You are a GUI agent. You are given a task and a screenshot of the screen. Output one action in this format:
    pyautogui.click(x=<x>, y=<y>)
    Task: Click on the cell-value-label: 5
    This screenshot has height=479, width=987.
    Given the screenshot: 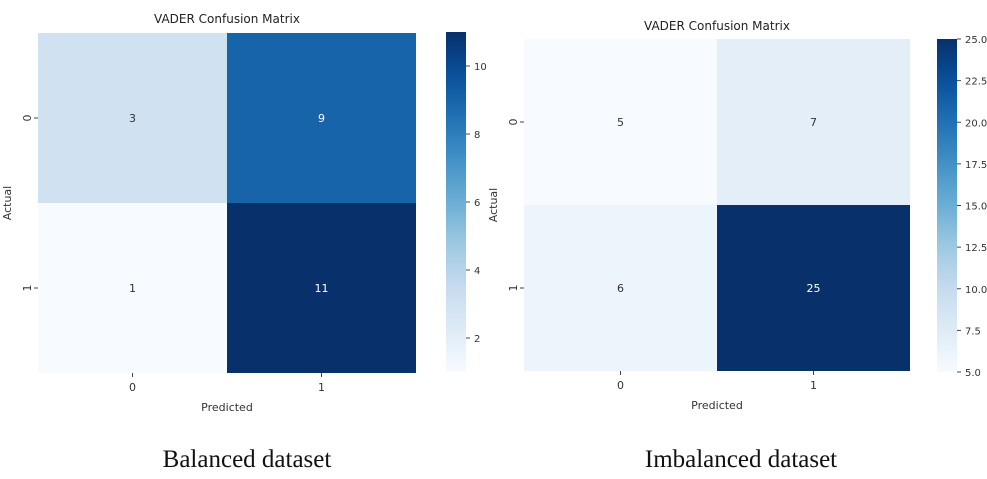 What is the action you would take?
    pyautogui.click(x=620, y=122)
    